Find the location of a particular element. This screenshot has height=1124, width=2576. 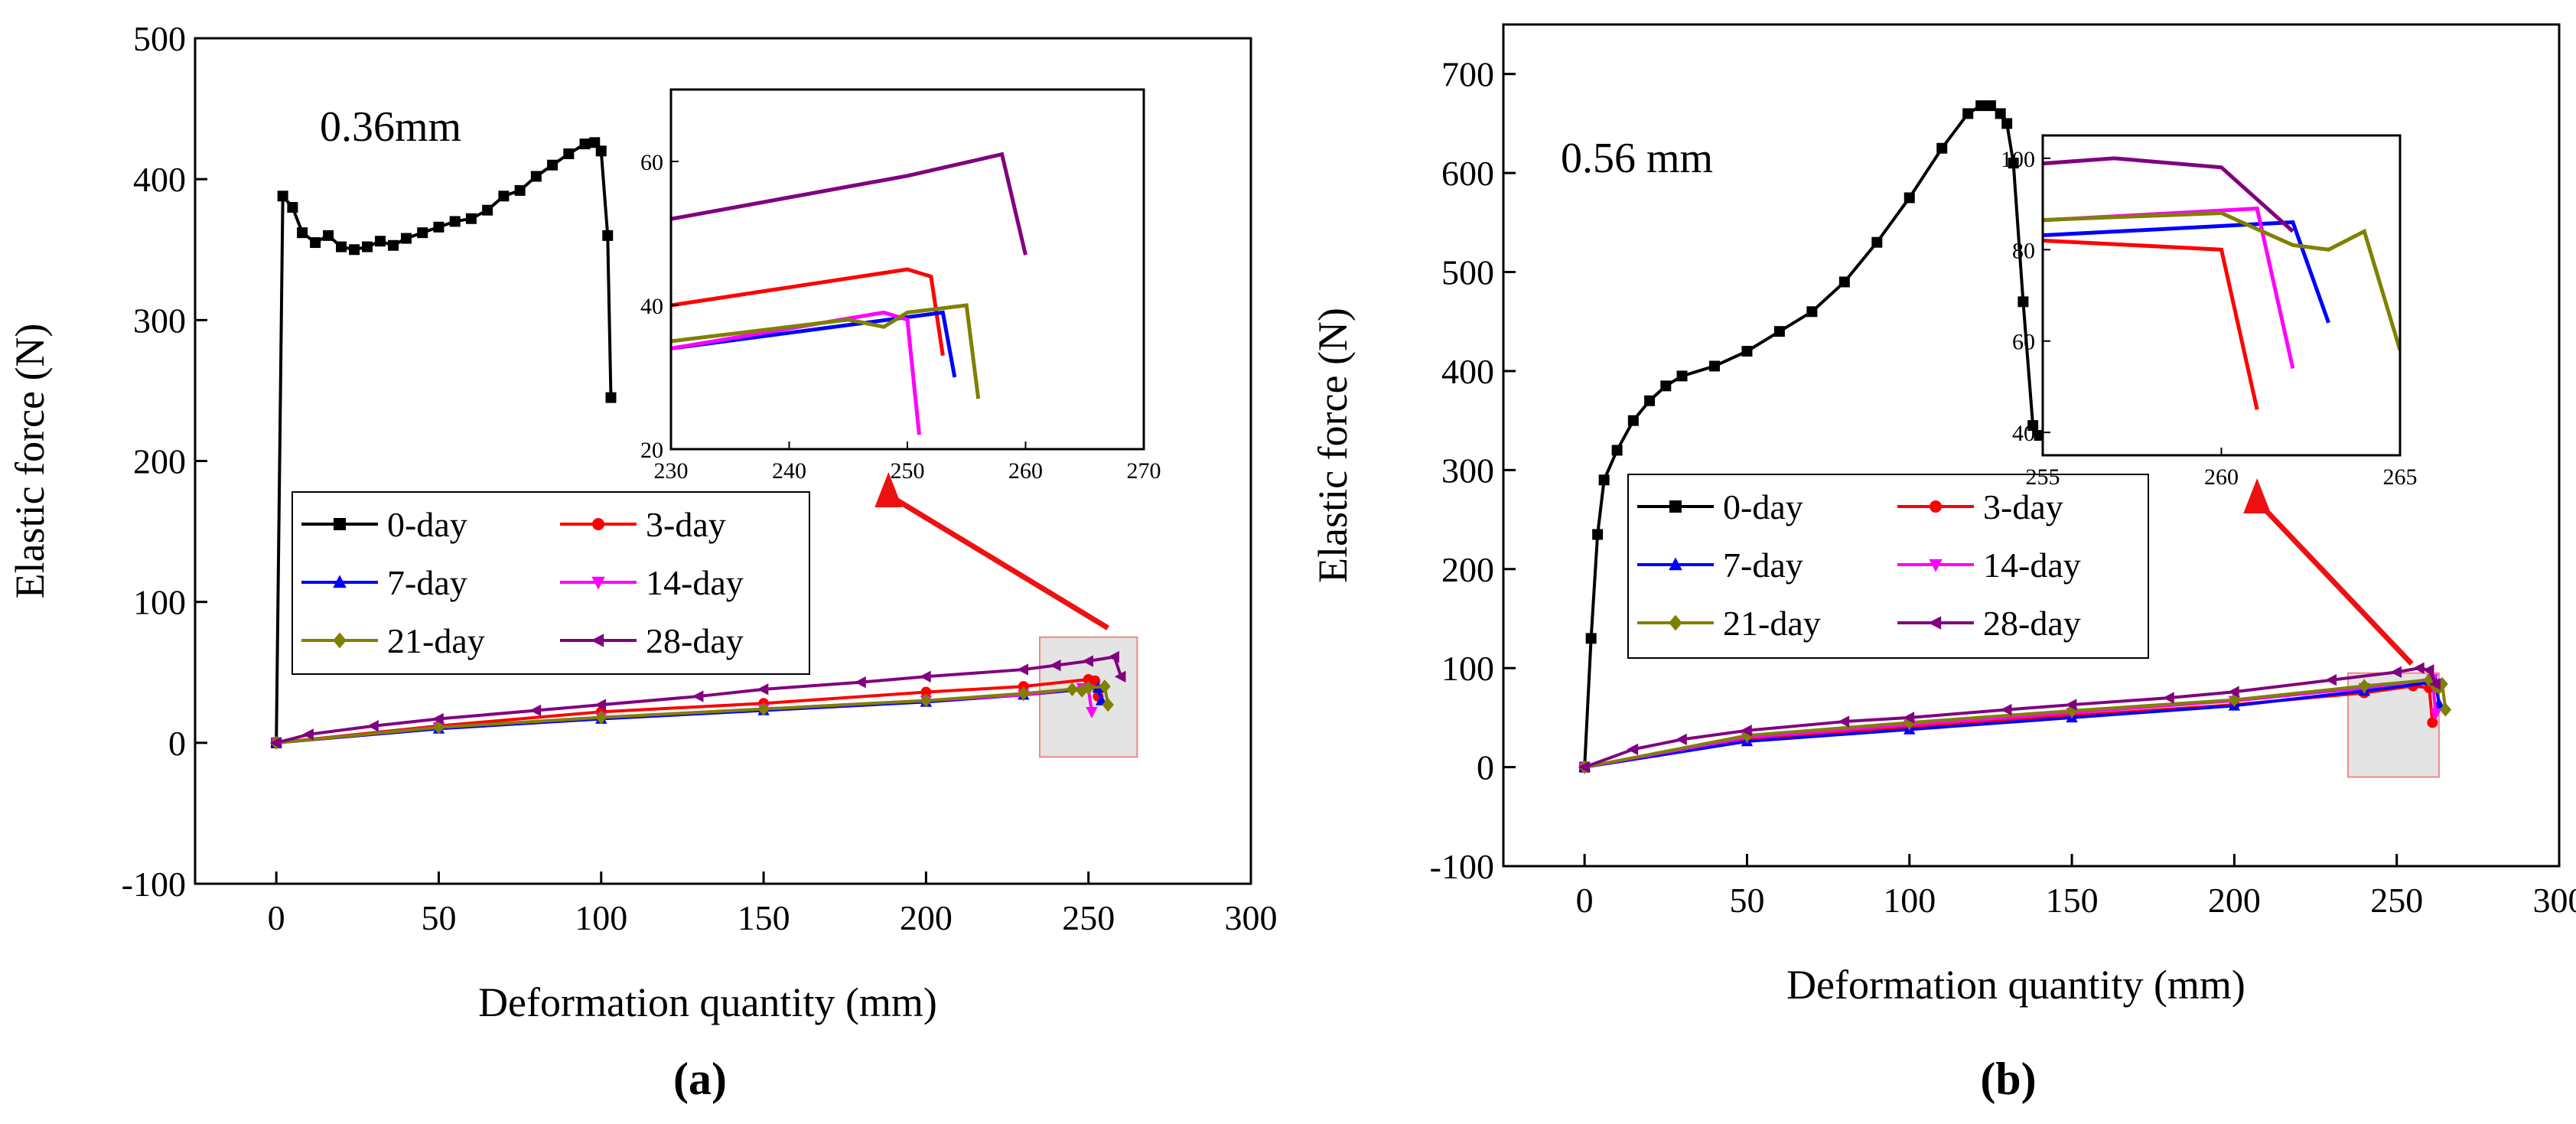

inset-series-group is located at coordinates (849, 293).